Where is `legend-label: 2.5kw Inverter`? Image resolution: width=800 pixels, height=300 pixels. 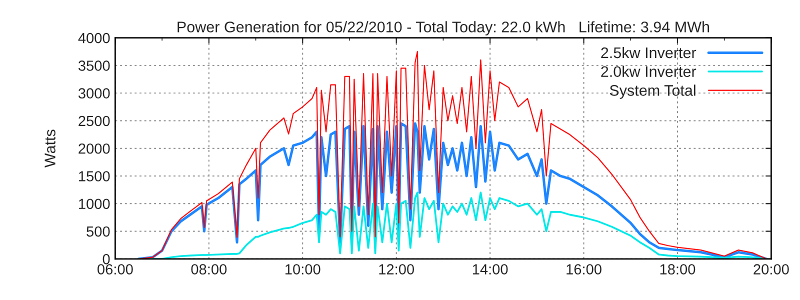 legend-label: 2.5kw Inverter is located at coordinates (648, 52).